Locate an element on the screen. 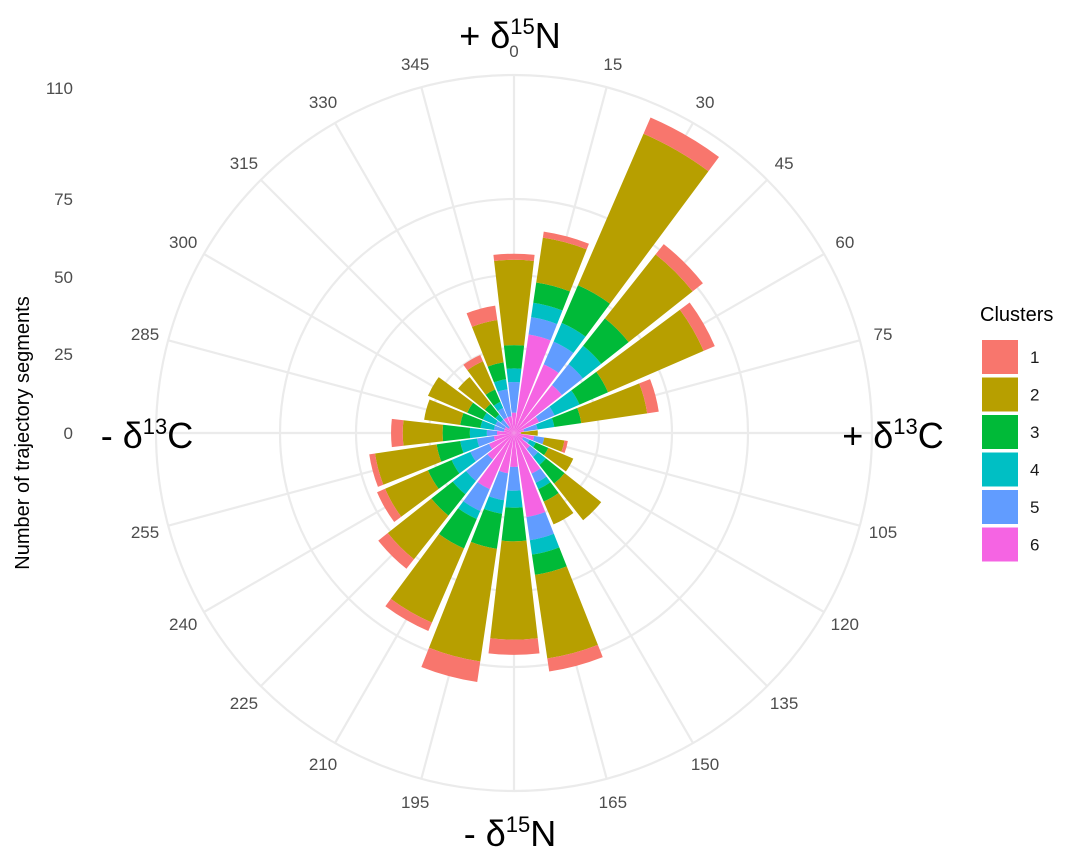 This screenshot has width=1073, height=852. angle-tick-label-30: 30 is located at coordinates (705, 102).